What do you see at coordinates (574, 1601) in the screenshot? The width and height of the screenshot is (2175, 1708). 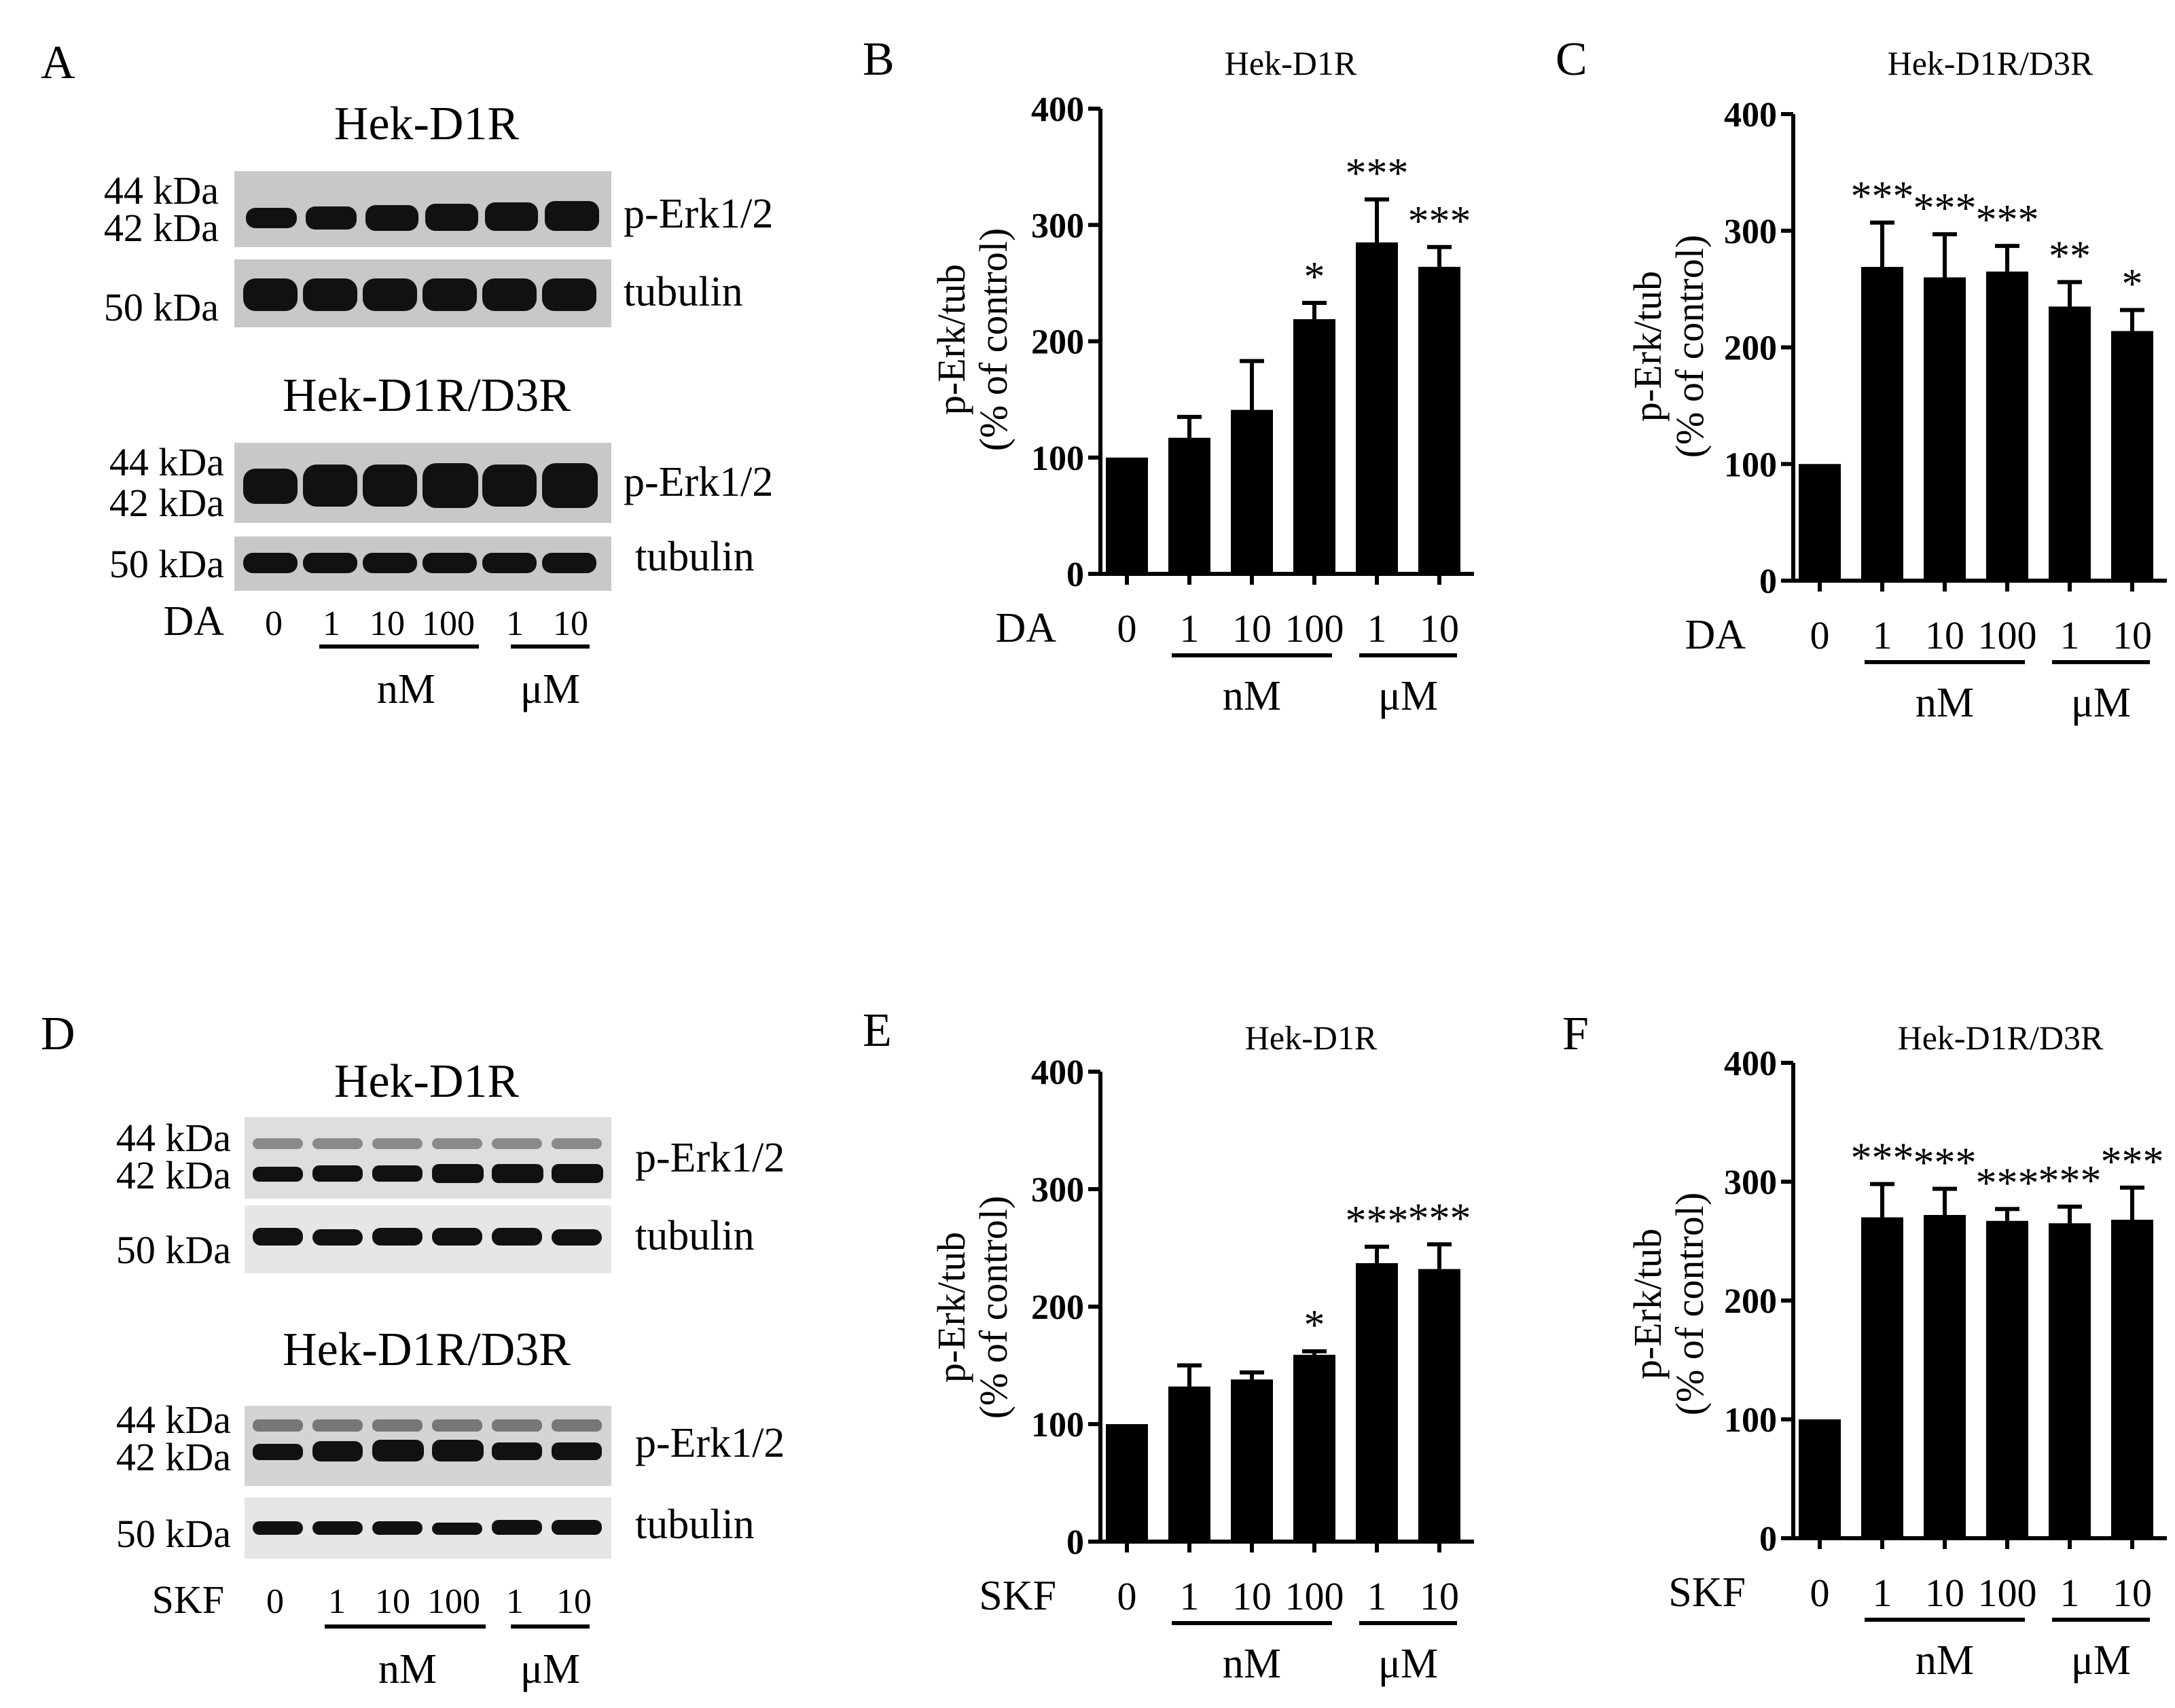 I see `dose-label: 10` at bounding box center [574, 1601].